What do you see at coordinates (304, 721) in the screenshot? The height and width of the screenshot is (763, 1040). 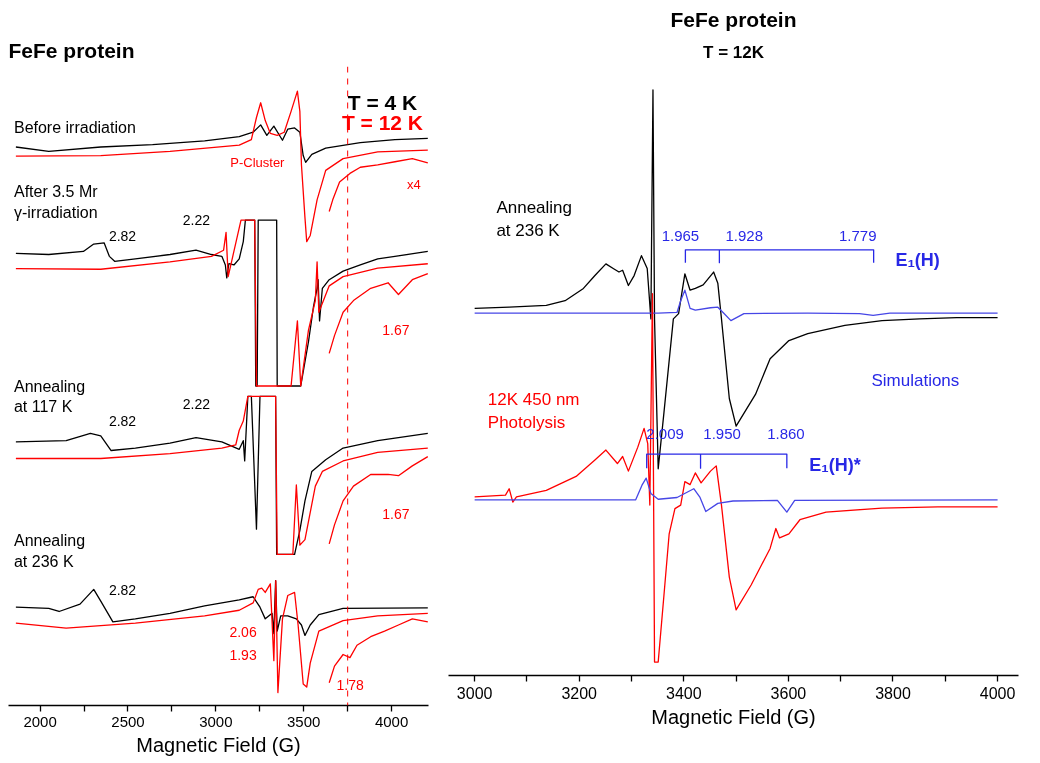 I see `x-tick-label: 3500` at bounding box center [304, 721].